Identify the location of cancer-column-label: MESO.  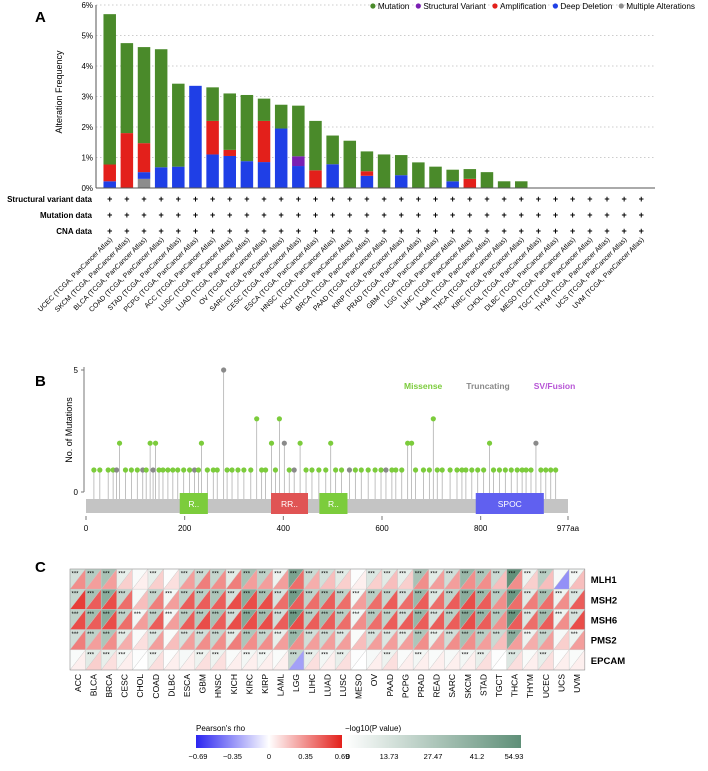
(359, 686).